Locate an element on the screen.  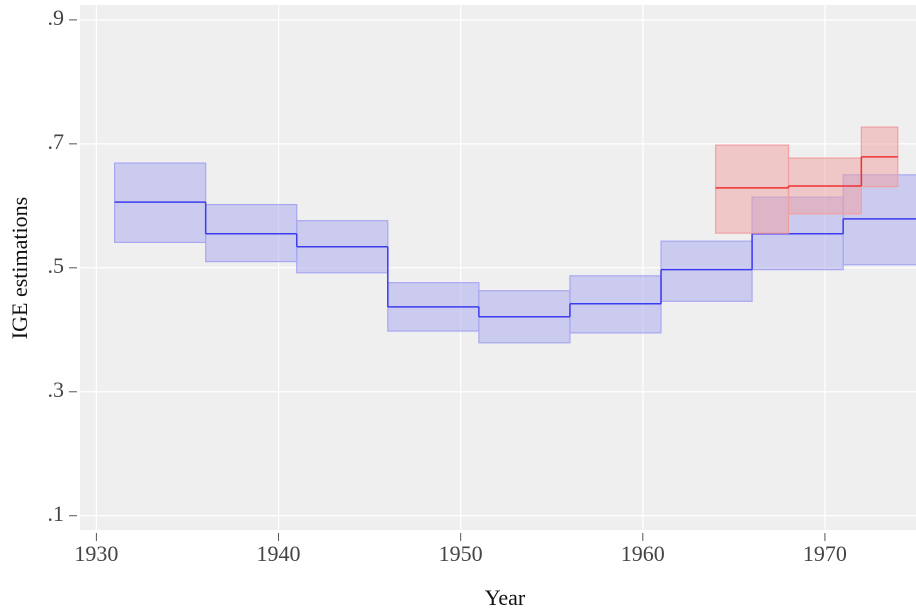
y-tick-label: .7 is located at coordinates (56, 141).